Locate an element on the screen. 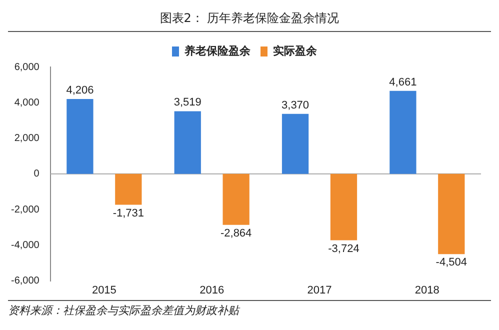  y-tick-label: 0 is located at coordinates (37, 174).